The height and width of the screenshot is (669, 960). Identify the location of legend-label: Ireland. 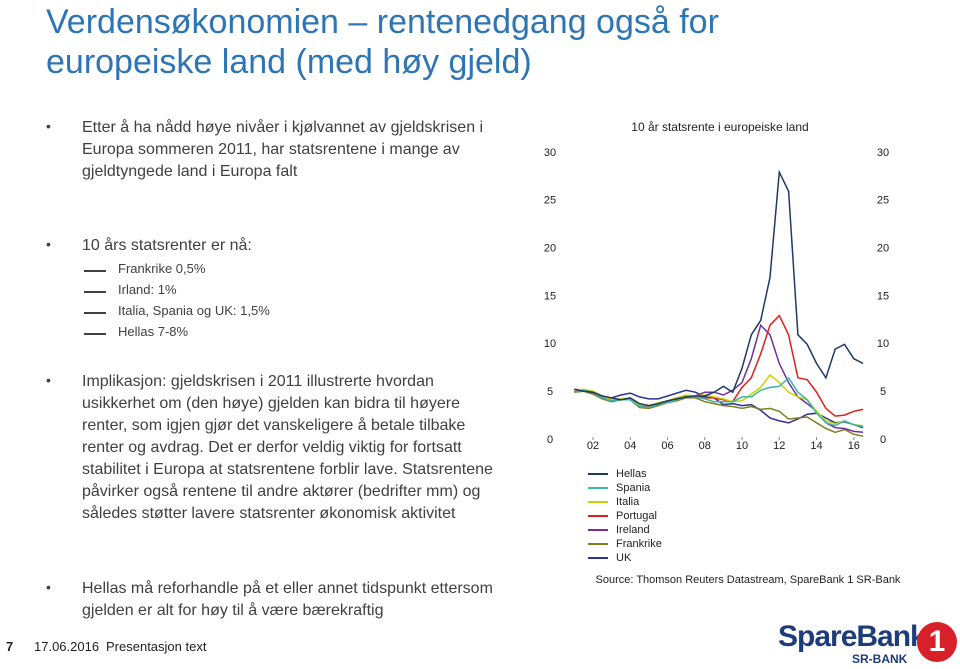
(633, 530).